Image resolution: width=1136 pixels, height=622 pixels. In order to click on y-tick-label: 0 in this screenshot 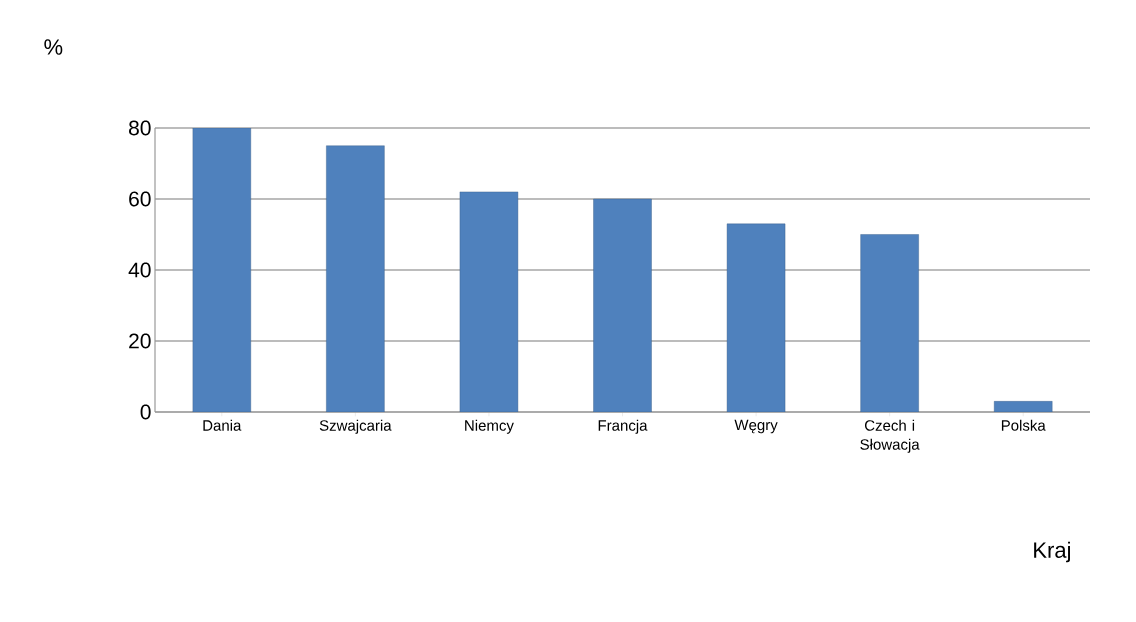, I will do `click(145, 412)`.